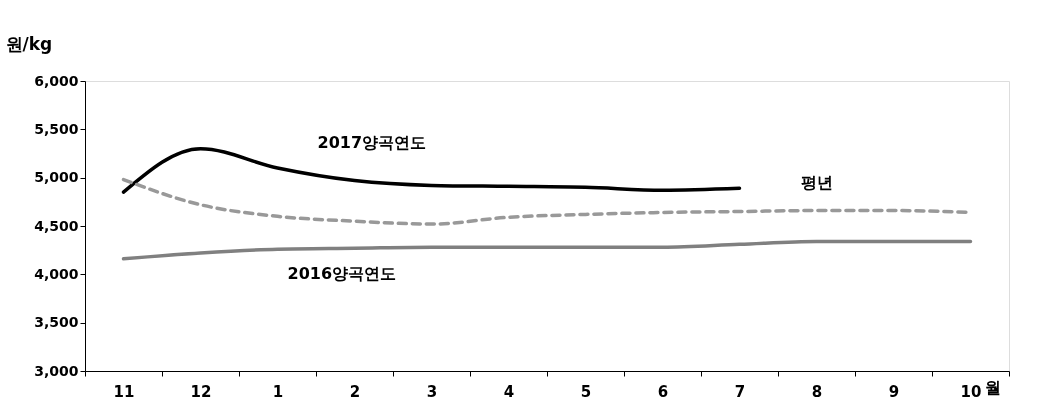 The height and width of the screenshot is (409, 1045). Describe the element at coordinates (372, 142) in the screenshot. I see `series-label: 2017양곡연도` at that location.